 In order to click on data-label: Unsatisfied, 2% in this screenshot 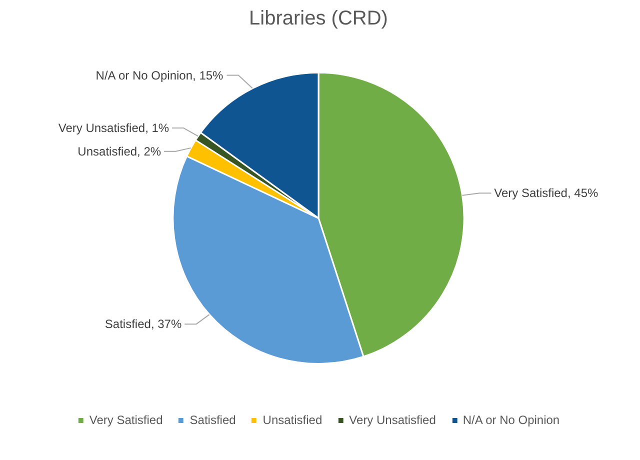, I will do `click(120, 151)`.